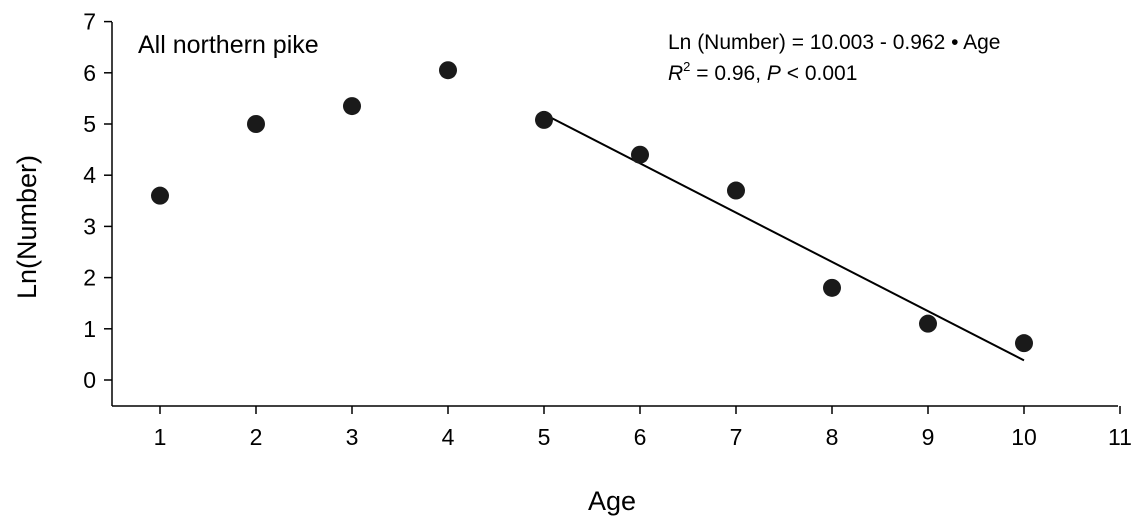 This screenshot has width=1141, height=522. What do you see at coordinates (834, 42) in the screenshot?
I see `regression-equation: Ln (Number) = 10.003 - 0.962 • Age` at bounding box center [834, 42].